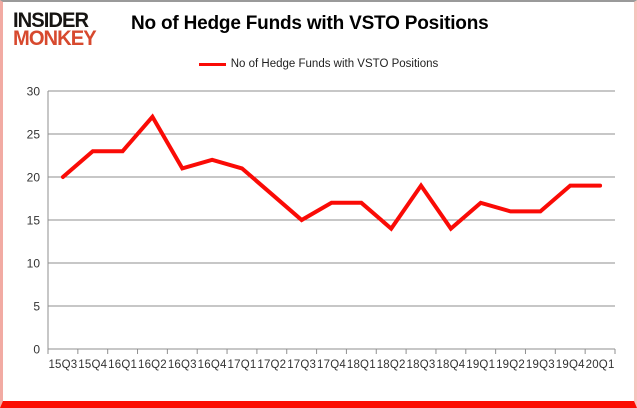 The height and width of the screenshot is (408, 637). Describe the element at coordinates (301, 365) in the screenshot. I see `x-axis-tick-label: 17Q3` at that location.